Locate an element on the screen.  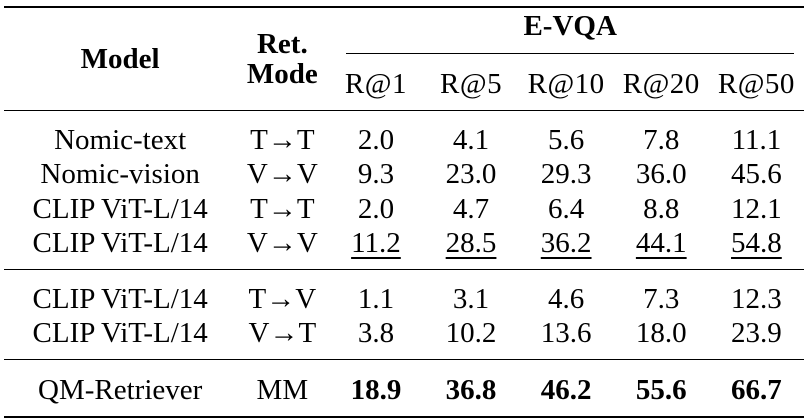
table-row: Nomic-vision V→V 9.3 23.0 29.3 36.0 45.6 is located at coordinates (404, 175).